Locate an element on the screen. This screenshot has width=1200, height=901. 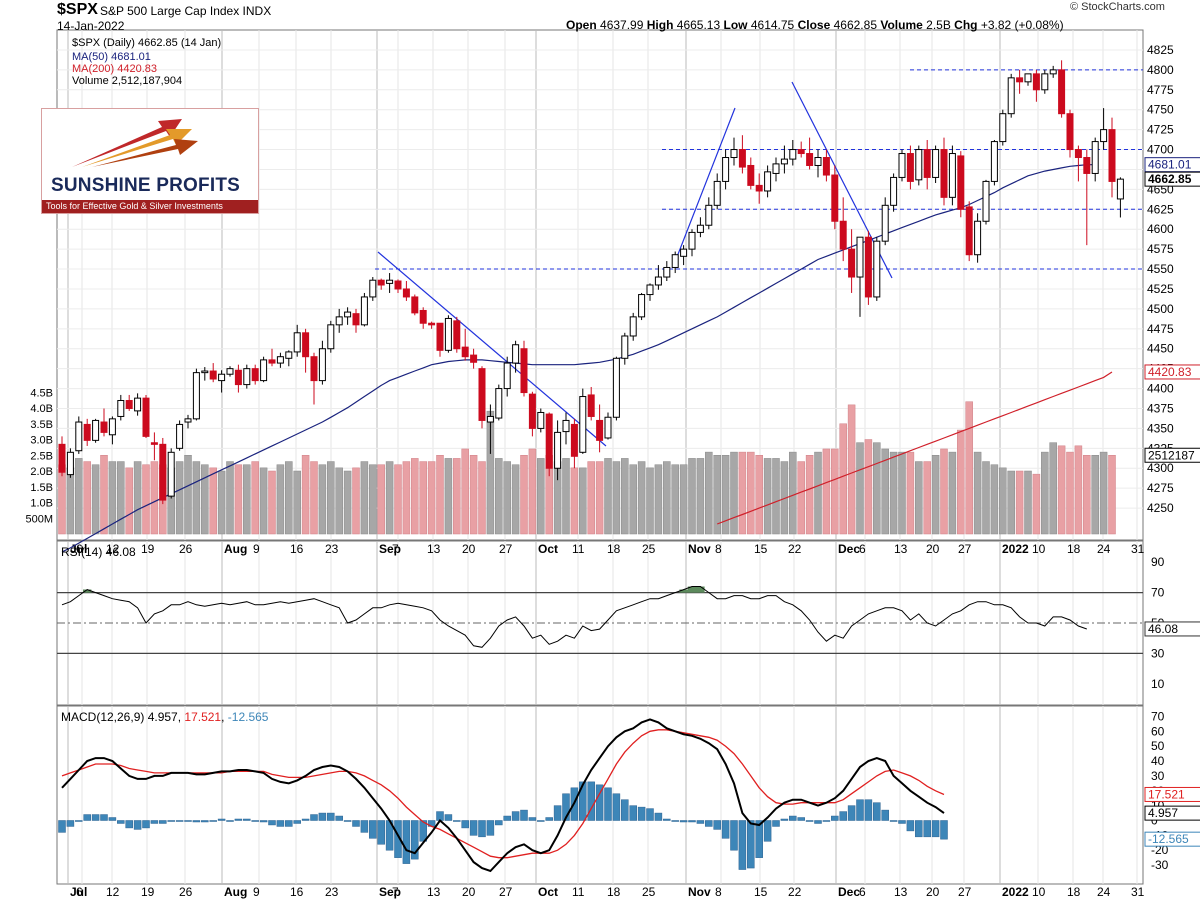
price-tick-label: 4500 is located at coordinates (1160, 309).